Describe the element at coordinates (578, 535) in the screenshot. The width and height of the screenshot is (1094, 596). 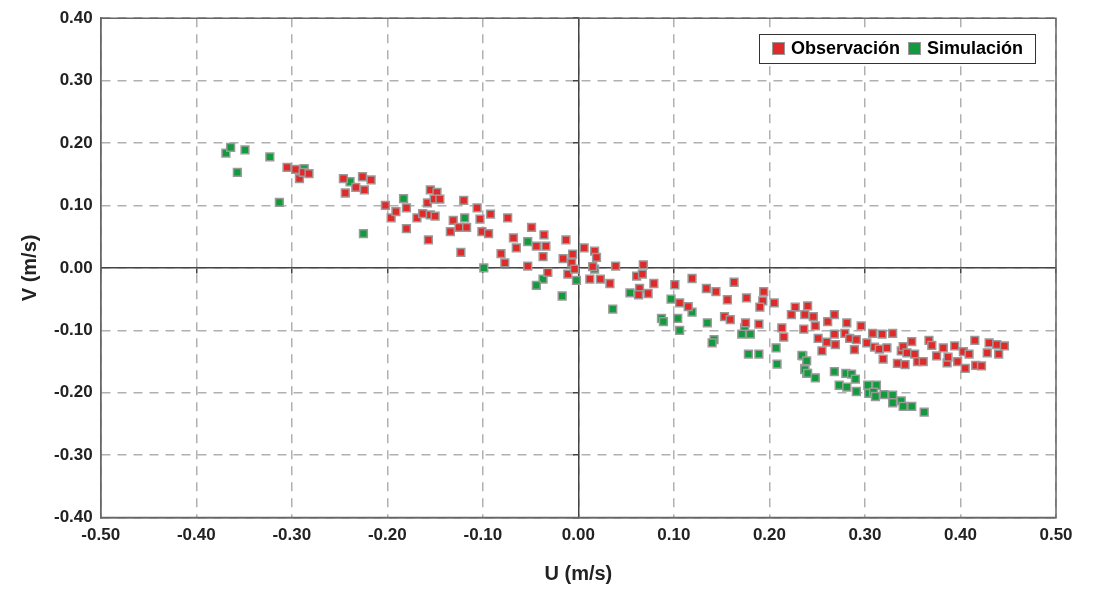
I see `x-tick-label: 0.00` at that location.